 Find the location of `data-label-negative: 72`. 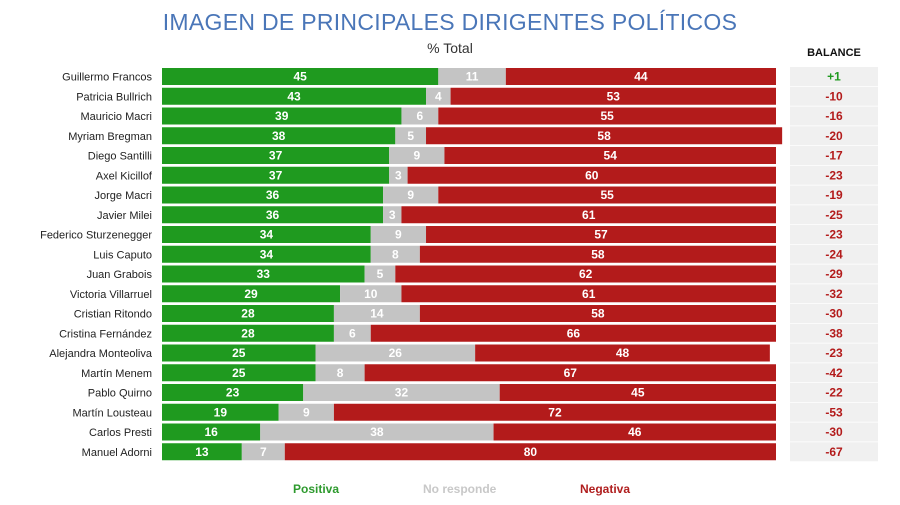

data-label-negative: 72 is located at coordinates (555, 412).